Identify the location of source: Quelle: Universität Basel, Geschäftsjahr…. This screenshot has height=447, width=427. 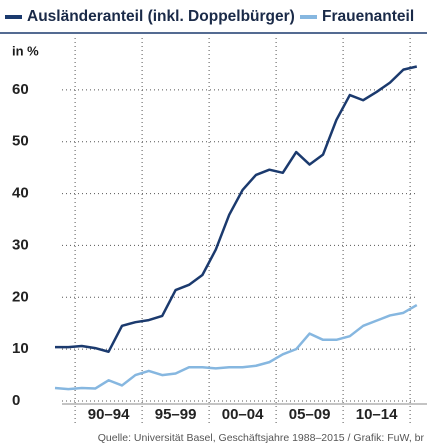
(261, 438).